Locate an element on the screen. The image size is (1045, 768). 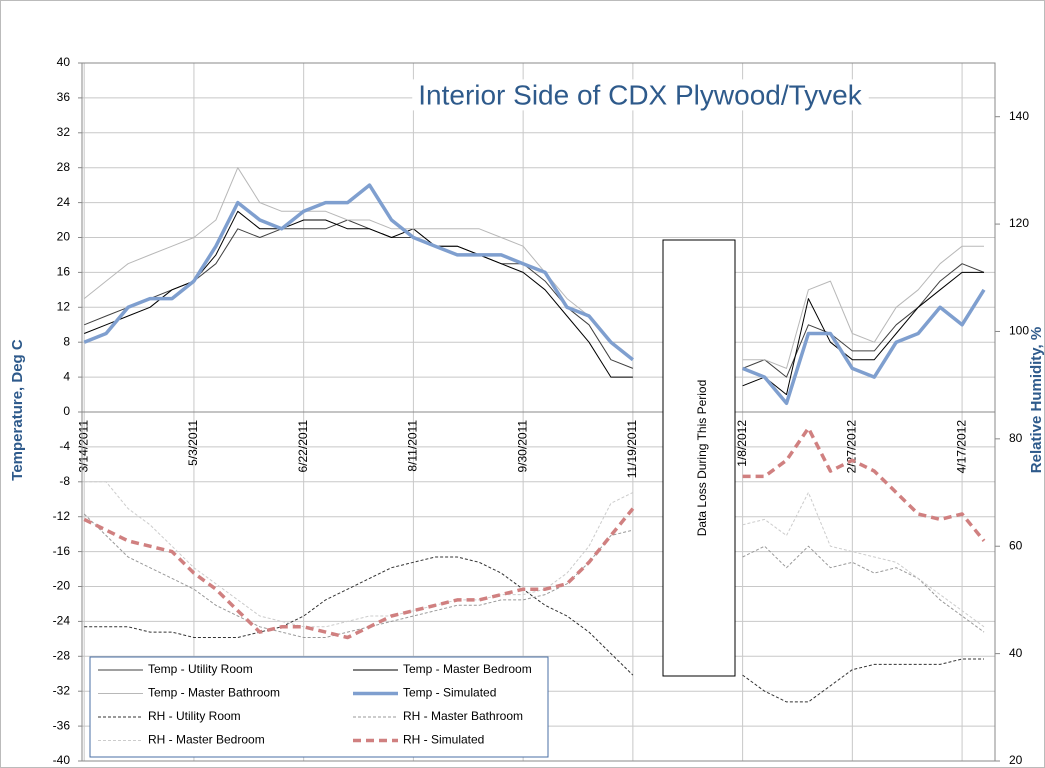
y-tick-label: 28 is located at coordinates (64, 167).